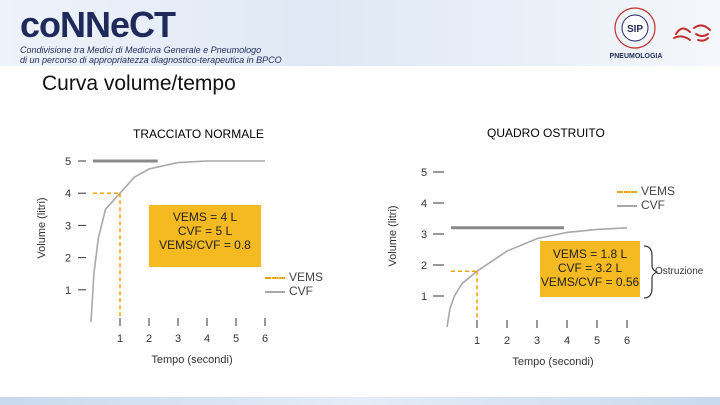  What do you see at coordinates (198, 134) in the screenshot?
I see `chart-title-normal: TRACCIATO NORMALE` at bounding box center [198, 134].